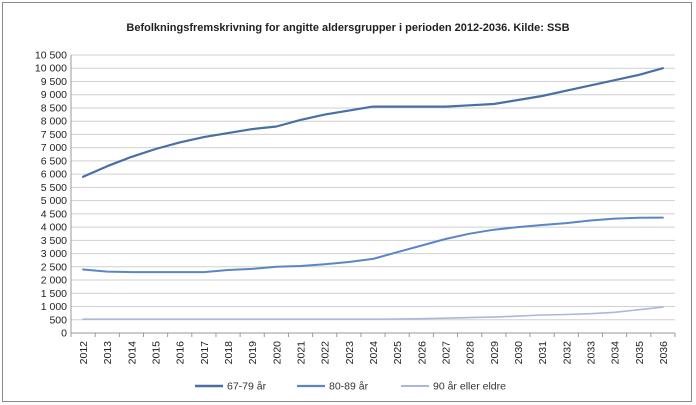  Describe the element at coordinates (205, 353) in the screenshot. I see `x-tick-label: 2017` at that location.